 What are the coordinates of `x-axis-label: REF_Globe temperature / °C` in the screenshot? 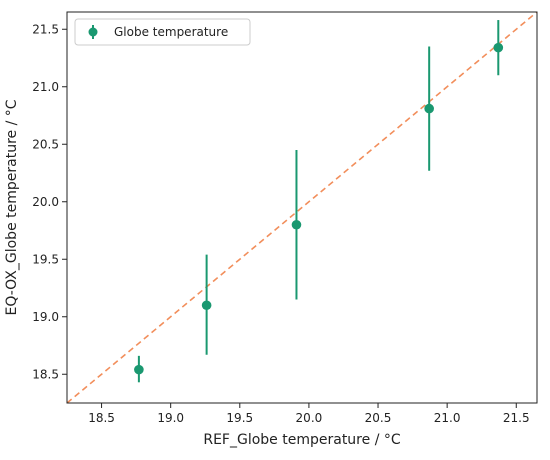 It's located at (301, 440).